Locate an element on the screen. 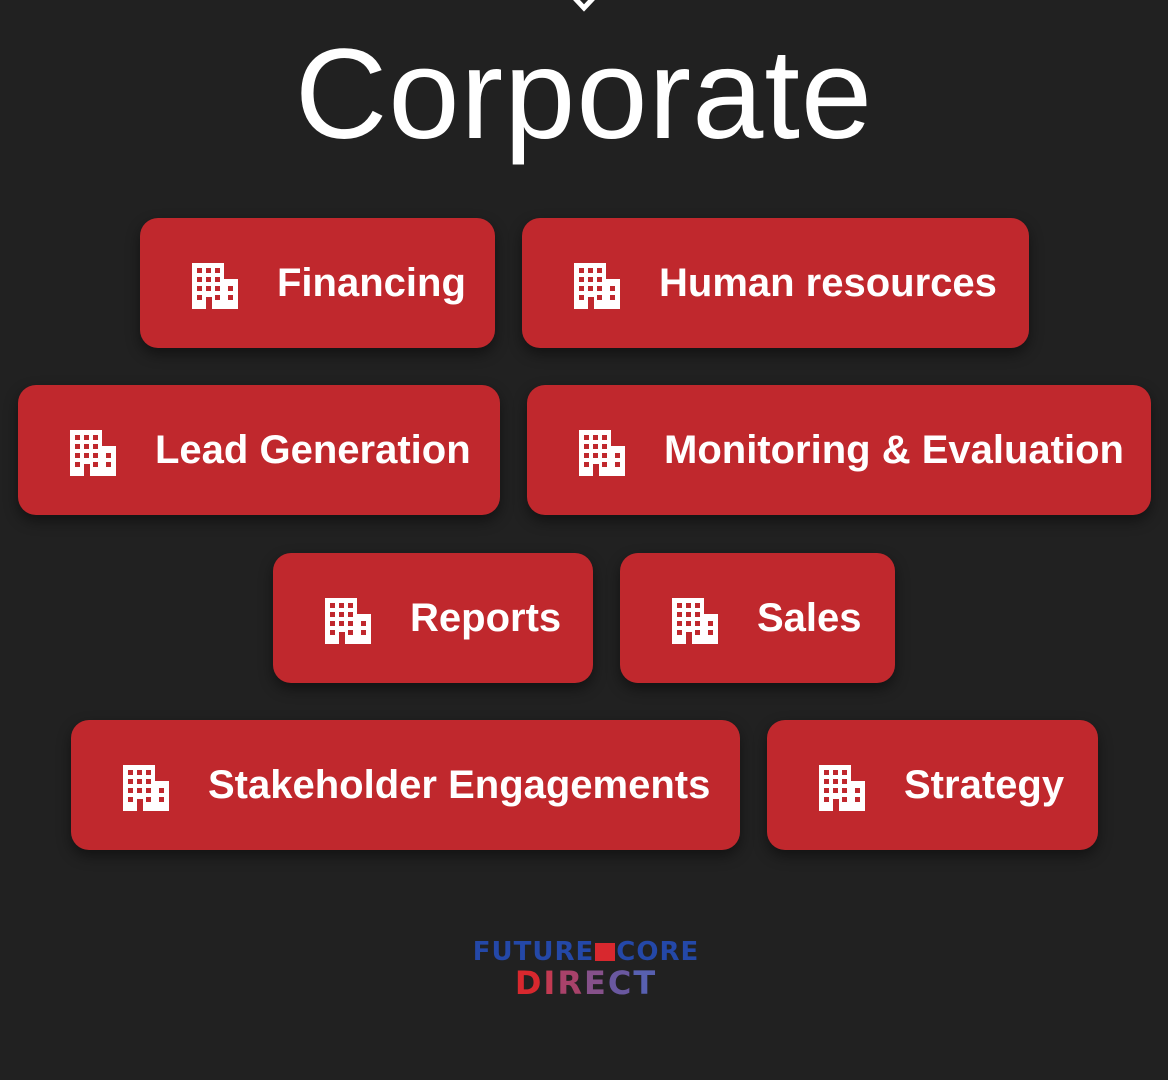  category-chip-monitoring-evaluation: Monitoring & Evaluation is located at coordinates (839, 450).